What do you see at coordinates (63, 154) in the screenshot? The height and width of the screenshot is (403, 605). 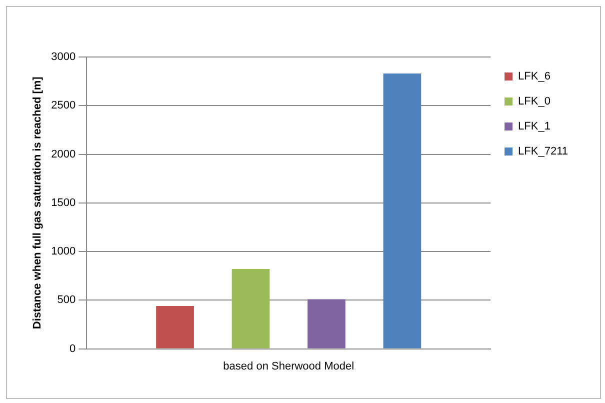 I see `y-tick-label: 2000` at bounding box center [63, 154].